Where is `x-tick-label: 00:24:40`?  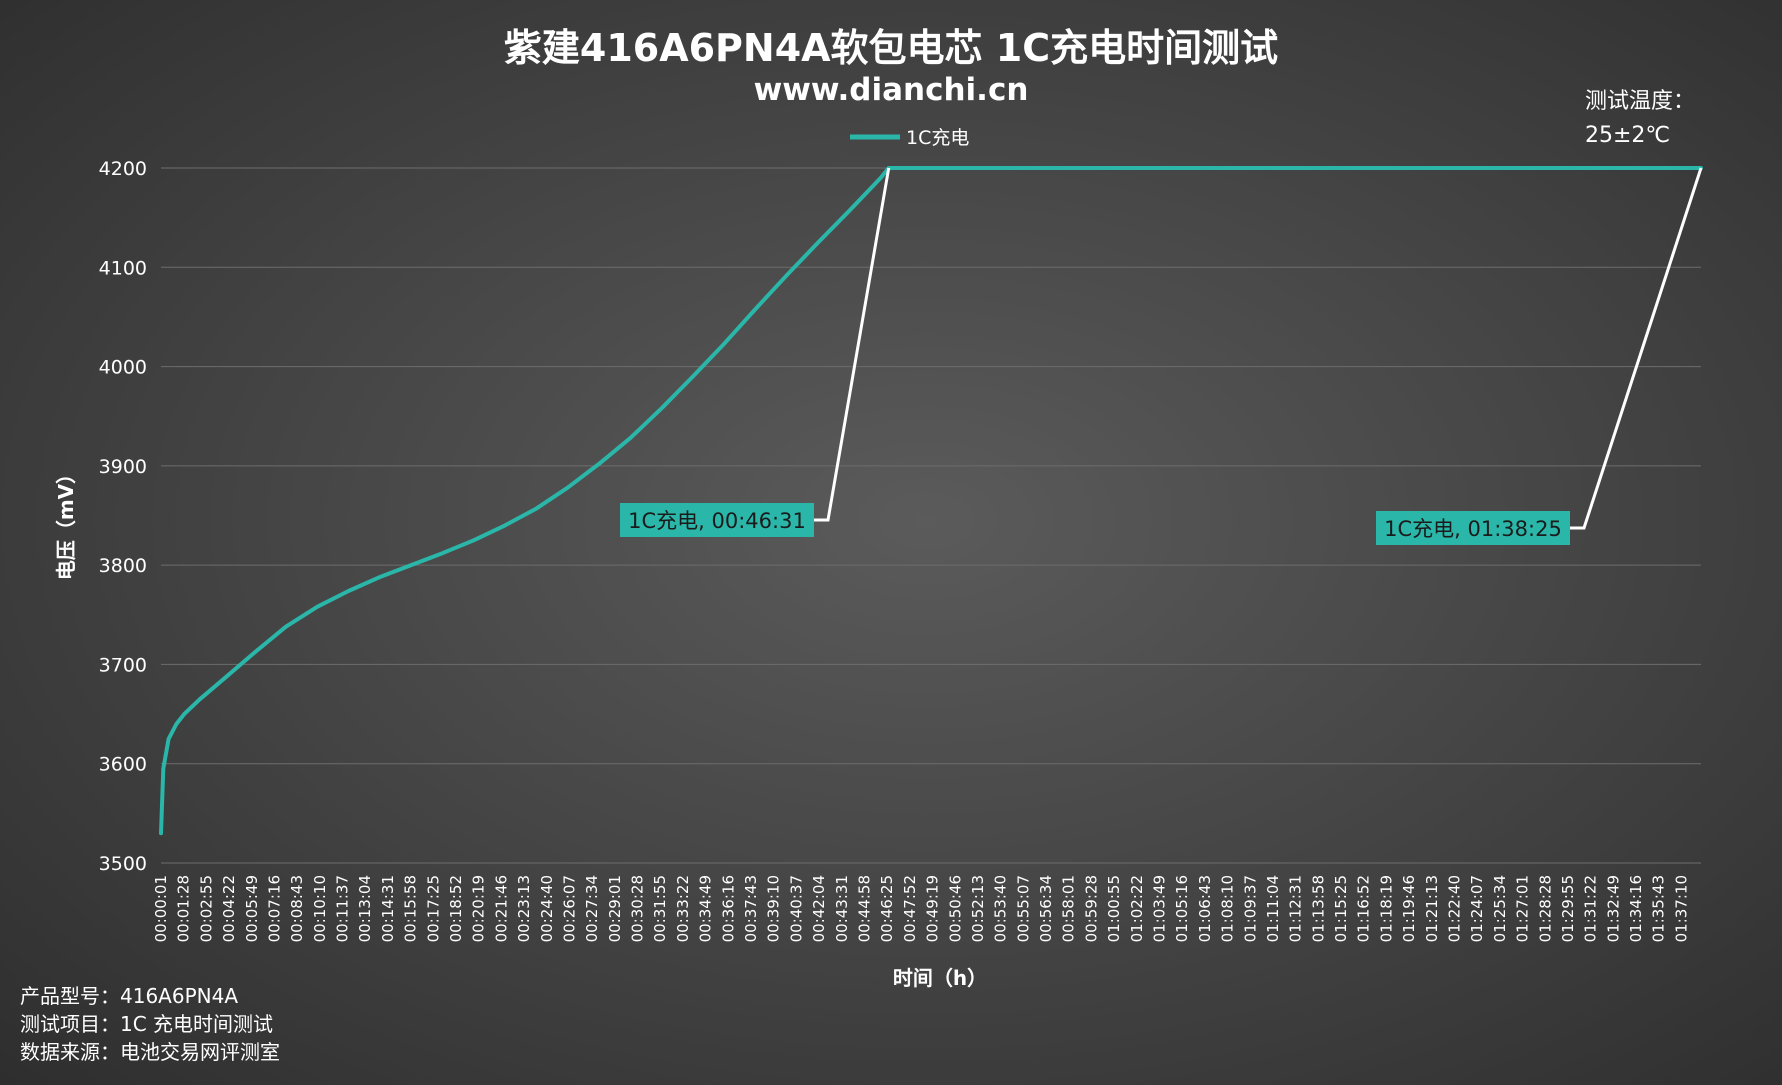
x-tick-label: 00:24:40 is located at coordinates (547, 908).